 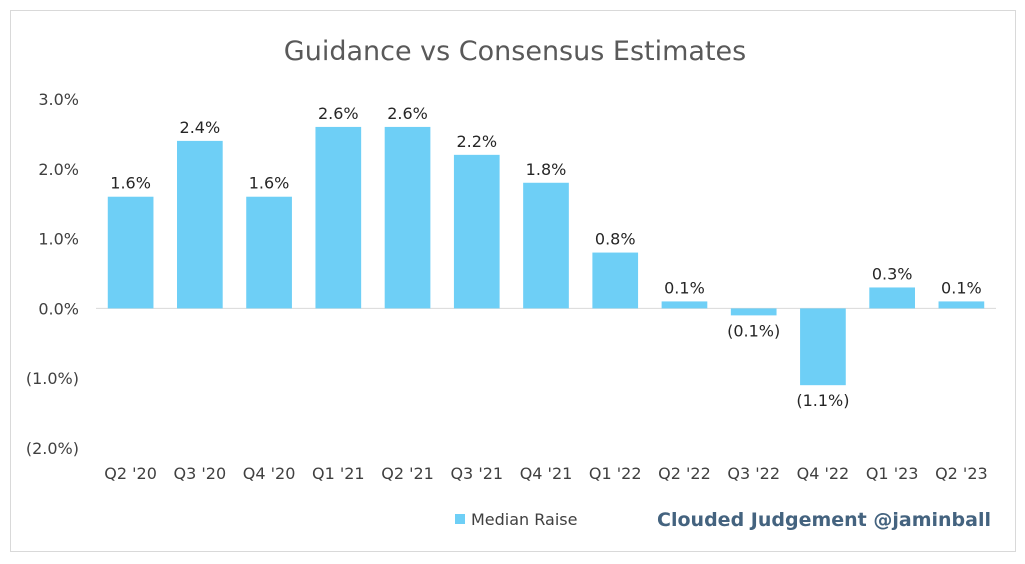 What do you see at coordinates (524, 519) in the screenshot?
I see `legend-label-median-raise: Median Raise` at bounding box center [524, 519].